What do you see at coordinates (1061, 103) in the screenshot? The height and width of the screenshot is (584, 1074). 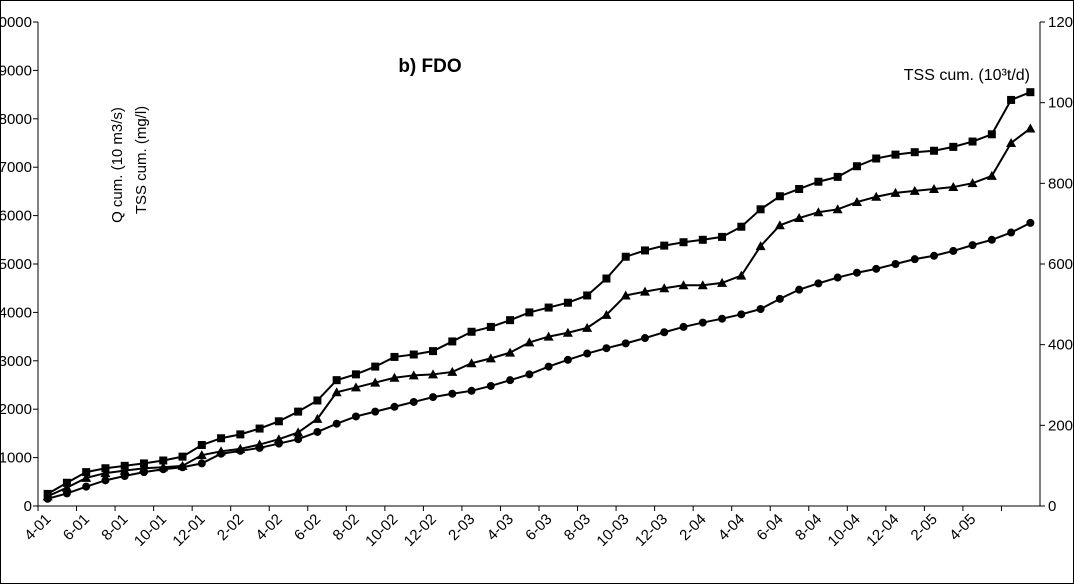 I see `y2-tick-label: 1000` at bounding box center [1061, 103].